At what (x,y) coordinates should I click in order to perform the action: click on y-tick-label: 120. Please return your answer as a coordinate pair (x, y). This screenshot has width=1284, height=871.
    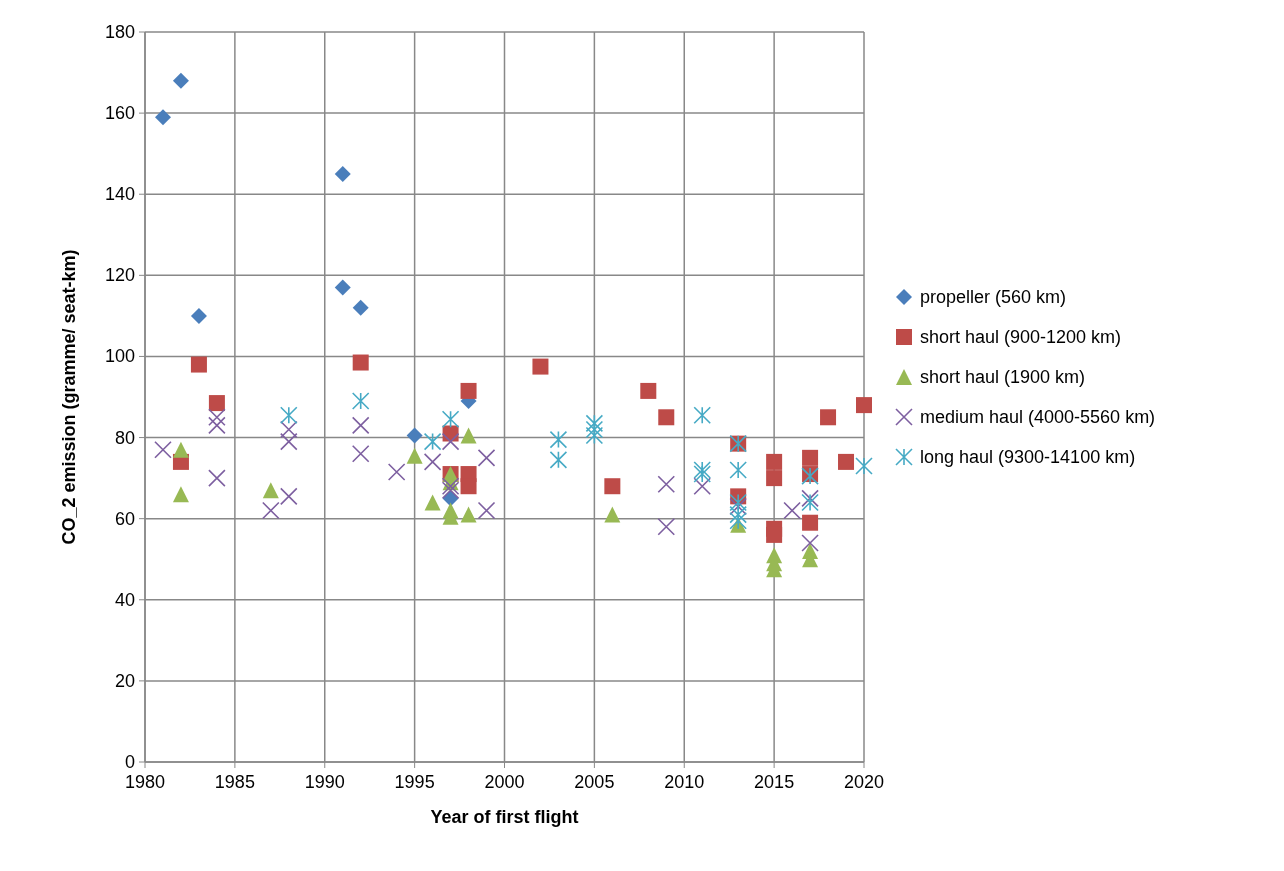
    Looking at the image, I should click on (119, 275).